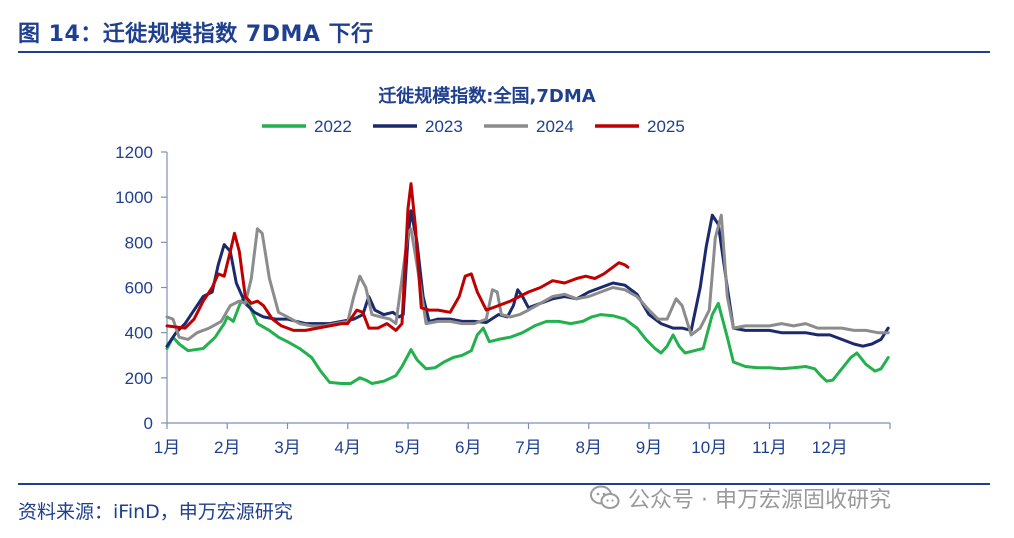  I want to click on x-tick-label: 4月, so click(348, 447).